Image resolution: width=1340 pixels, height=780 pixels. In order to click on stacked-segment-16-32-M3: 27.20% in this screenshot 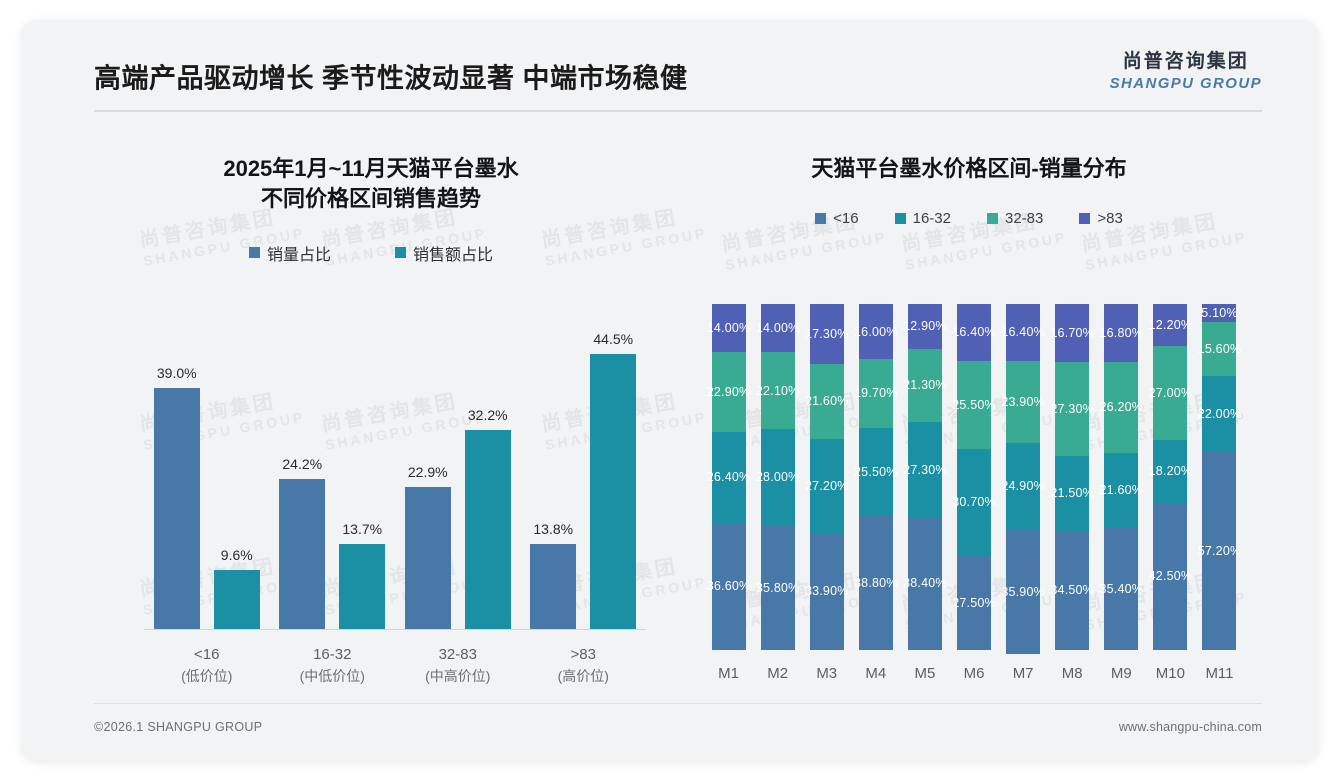, I will do `click(826, 485)`.